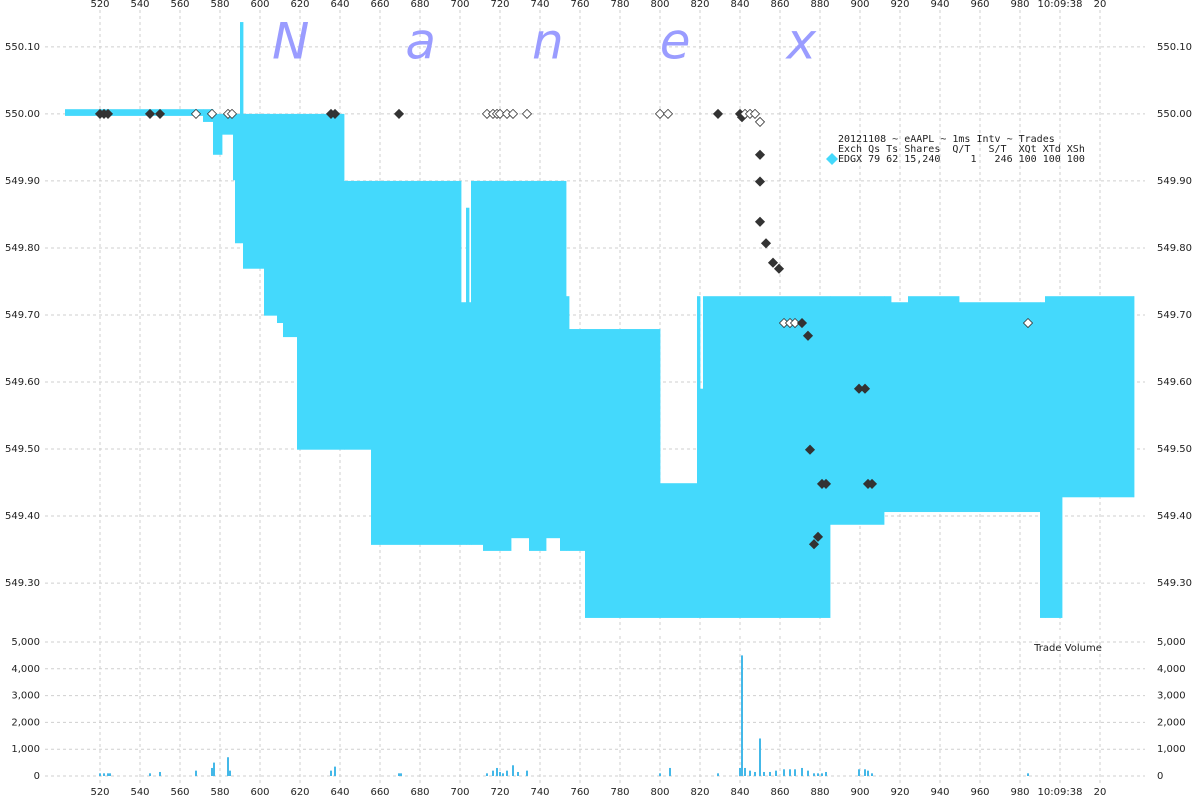 The width and height of the screenshot is (1200, 800). What do you see at coordinates (1019, 5) in the screenshot?
I see `x-tick-label: 980` at bounding box center [1019, 5].